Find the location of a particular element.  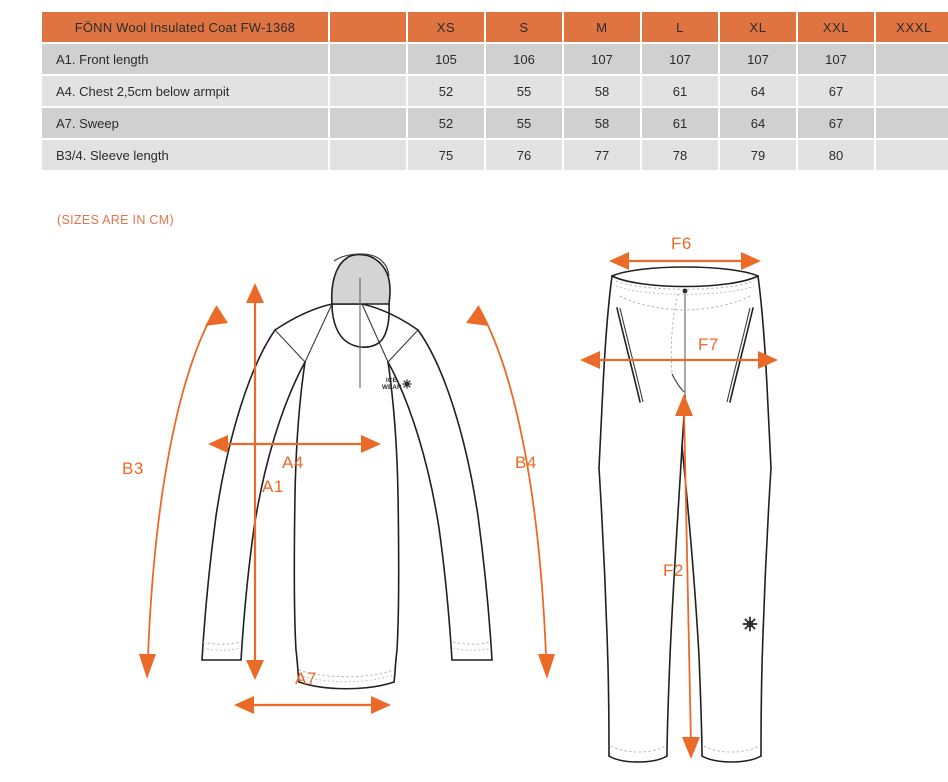

cell-s: 76 is located at coordinates (524, 155).